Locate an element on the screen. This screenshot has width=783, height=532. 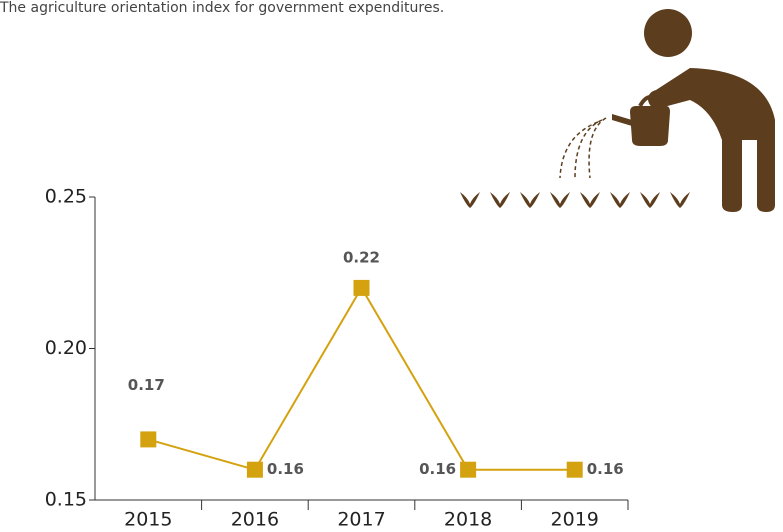
y-tick-label: 0.25 is located at coordinates (66, 197).